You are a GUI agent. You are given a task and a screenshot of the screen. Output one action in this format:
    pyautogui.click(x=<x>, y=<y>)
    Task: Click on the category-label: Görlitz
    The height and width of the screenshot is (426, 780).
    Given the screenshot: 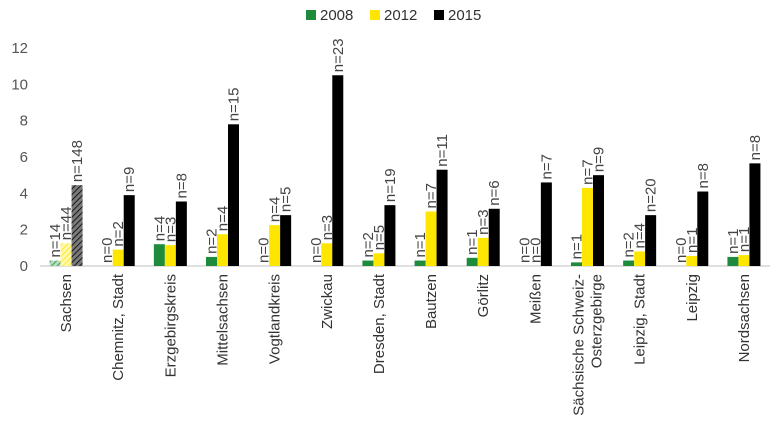 What is the action you would take?
    pyautogui.click(x=483, y=295)
    